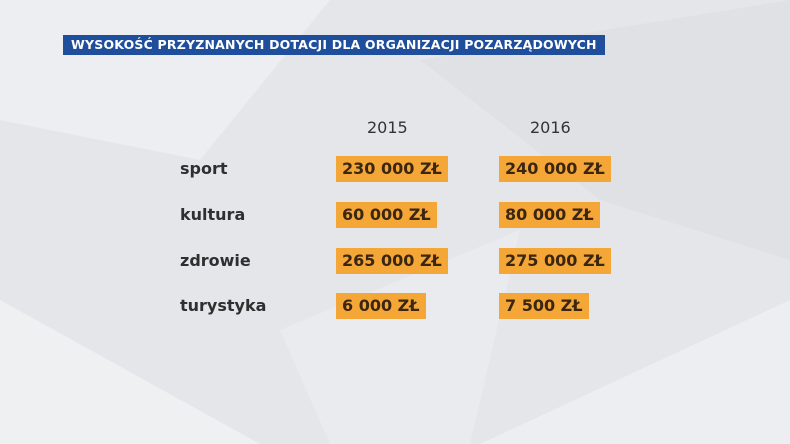 This screenshot has height=444, width=790. Describe the element at coordinates (550, 127) in the screenshot. I see `column-header-2016: 2016` at that location.